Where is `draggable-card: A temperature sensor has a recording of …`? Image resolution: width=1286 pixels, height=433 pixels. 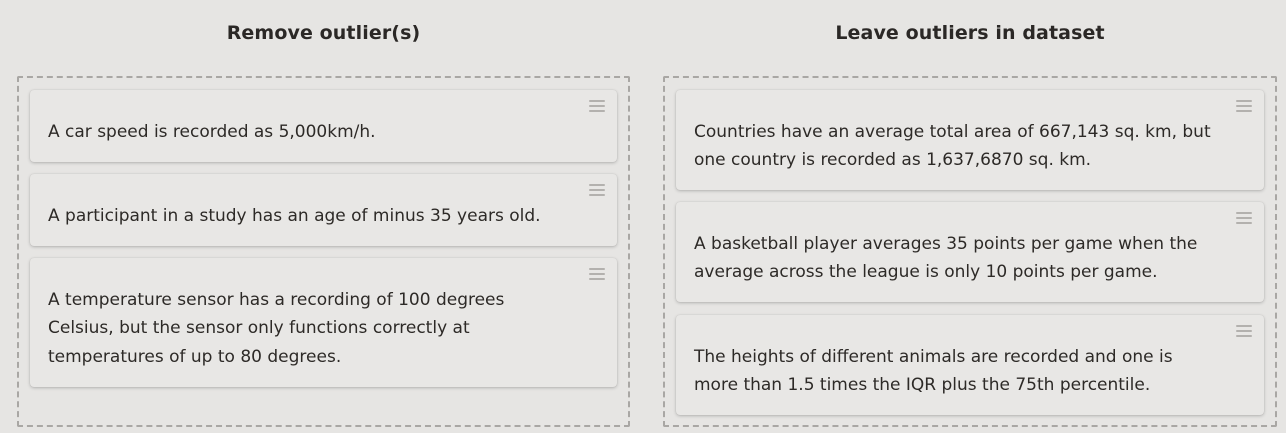 draggable-card: A temperature sensor has a recording of … is located at coordinates (323, 322).